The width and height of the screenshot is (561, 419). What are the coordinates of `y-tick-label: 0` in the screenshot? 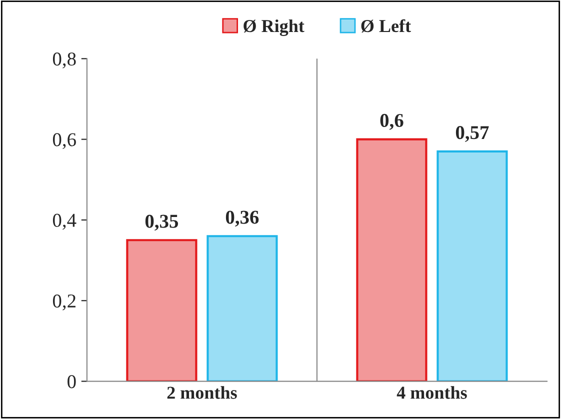 It's located at (72, 381).